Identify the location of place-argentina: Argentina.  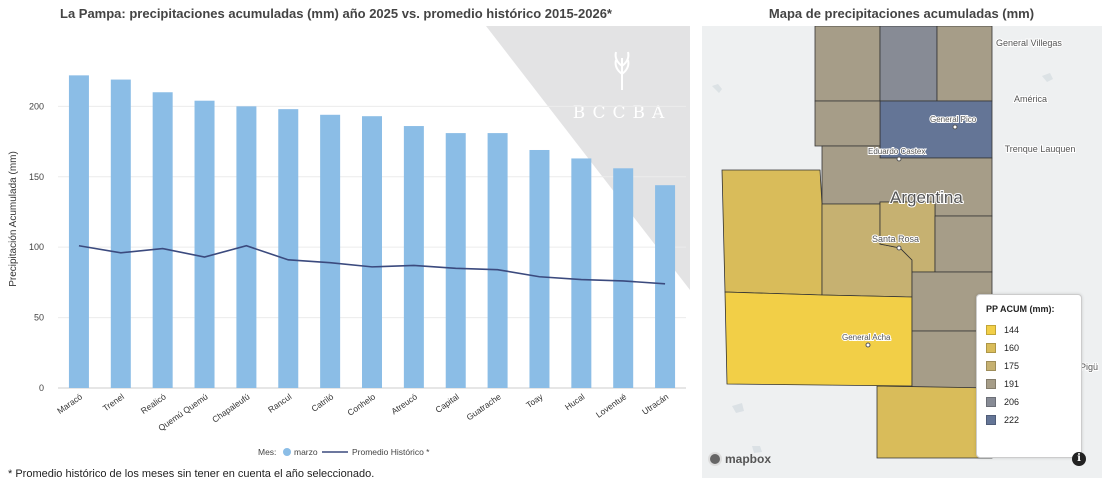
(926, 197).